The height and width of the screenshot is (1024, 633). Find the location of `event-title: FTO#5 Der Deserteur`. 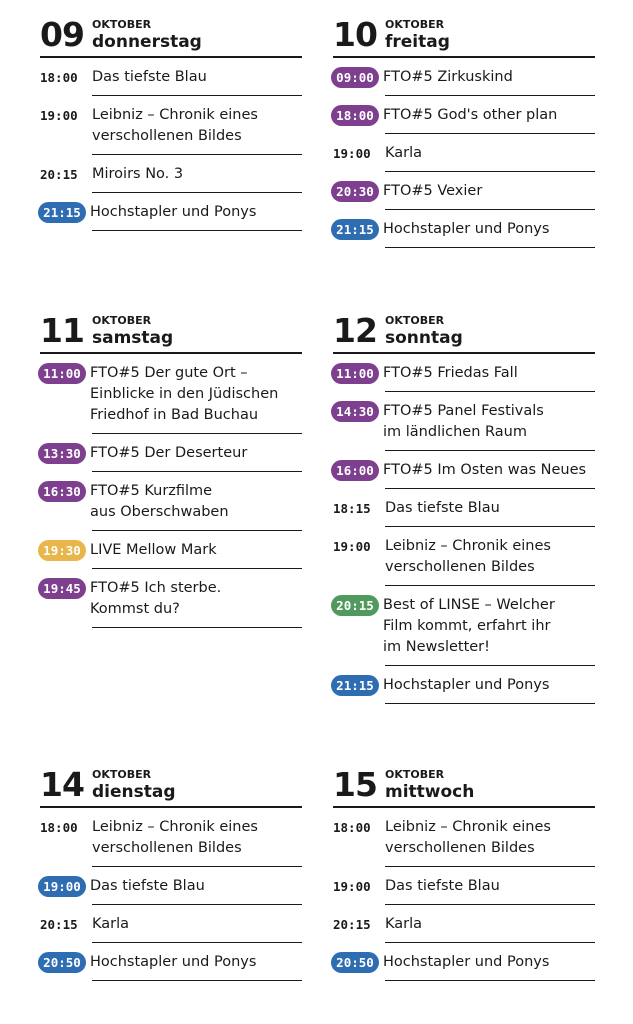

event-title: FTO#5 Der Deserteur is located at coordinates (169, 453).